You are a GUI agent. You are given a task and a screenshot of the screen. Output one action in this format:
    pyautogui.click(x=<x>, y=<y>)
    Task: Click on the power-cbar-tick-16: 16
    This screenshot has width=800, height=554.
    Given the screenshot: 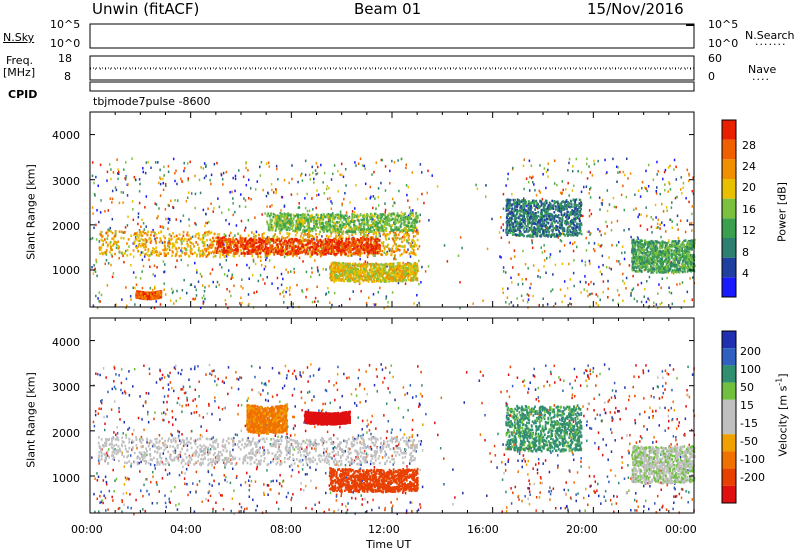 What is the action you would take?
    pyautogui.click(x=749, y=209)
    